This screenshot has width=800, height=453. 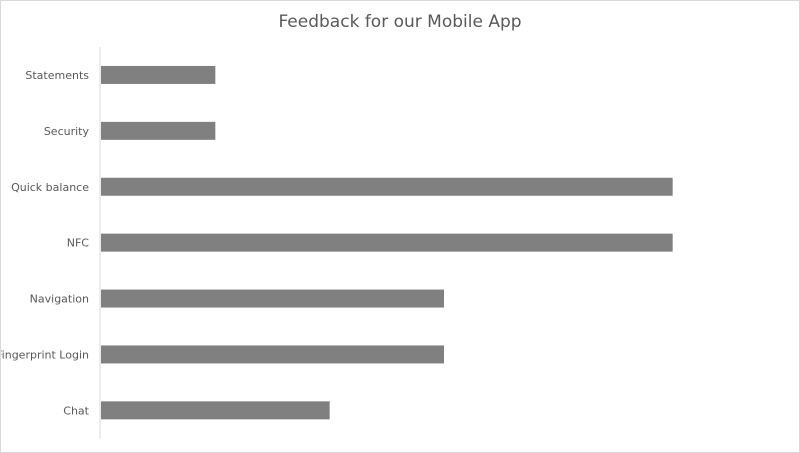 I want to click on category-label: Chat, so click(x=76, y=410).